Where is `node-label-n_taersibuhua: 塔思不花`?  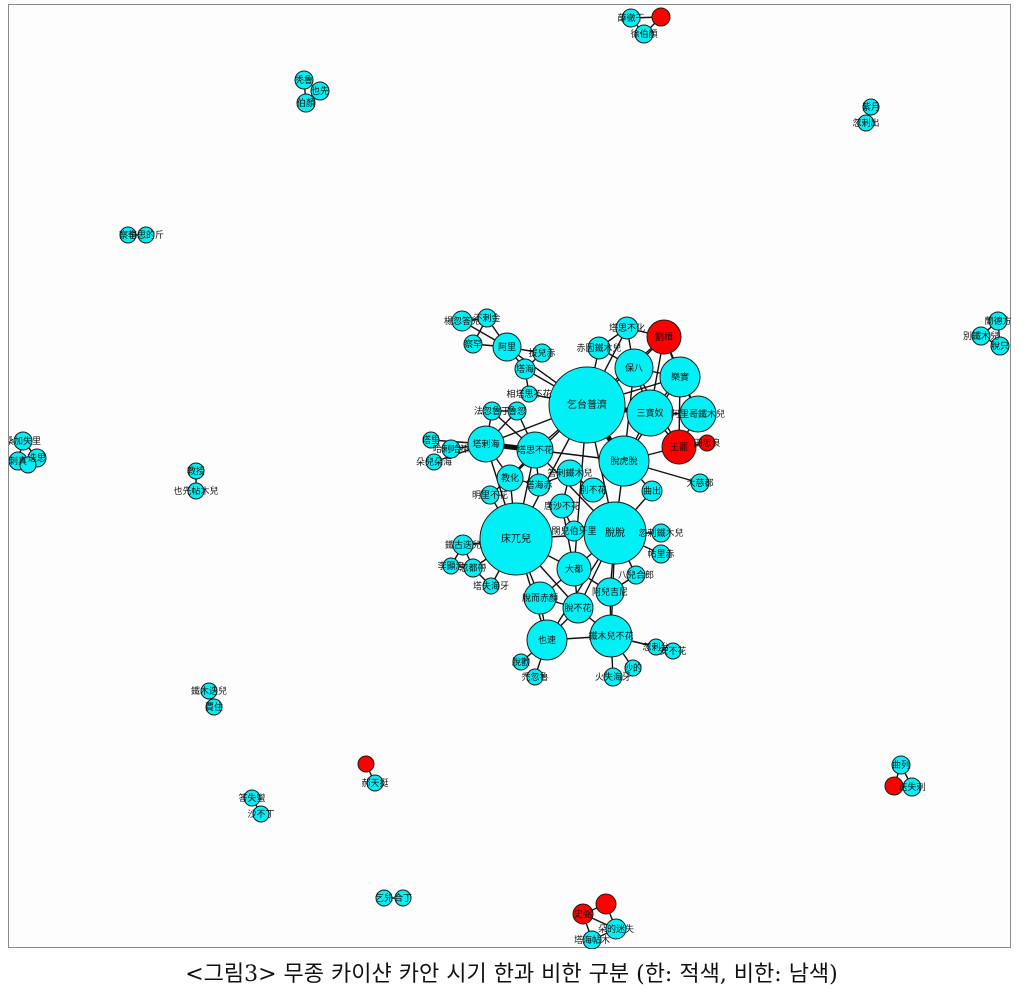 node-label-n_taersibuhua: 塔思不花 is located at coordinates (535, 450).